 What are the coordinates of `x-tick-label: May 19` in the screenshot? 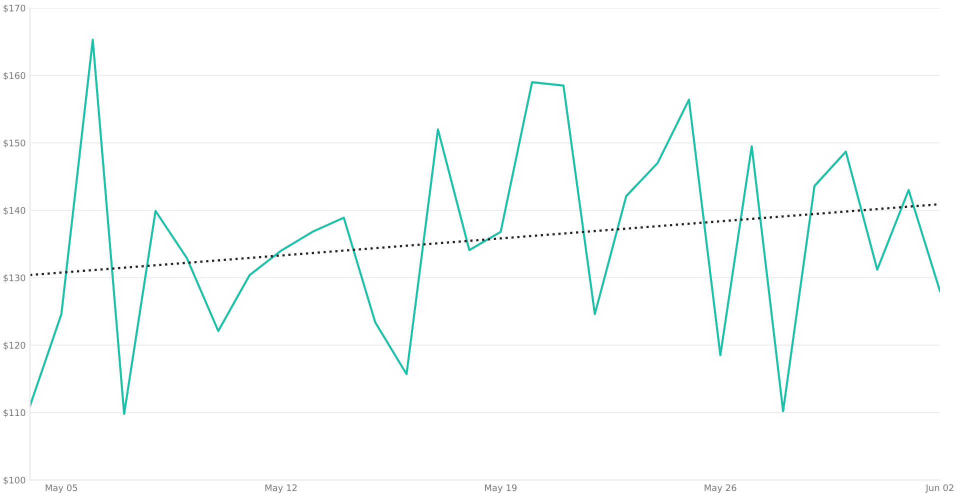 It's located at (501, 488).